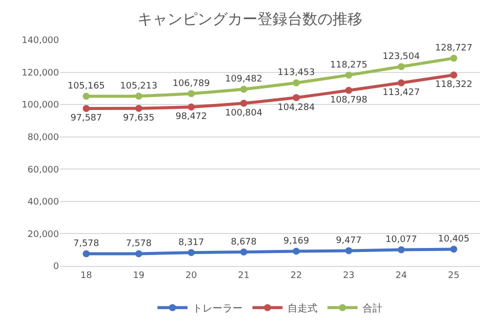 The image size is (500, 334). I want to click on y-tick-label: 80,000, so click(44, 138).